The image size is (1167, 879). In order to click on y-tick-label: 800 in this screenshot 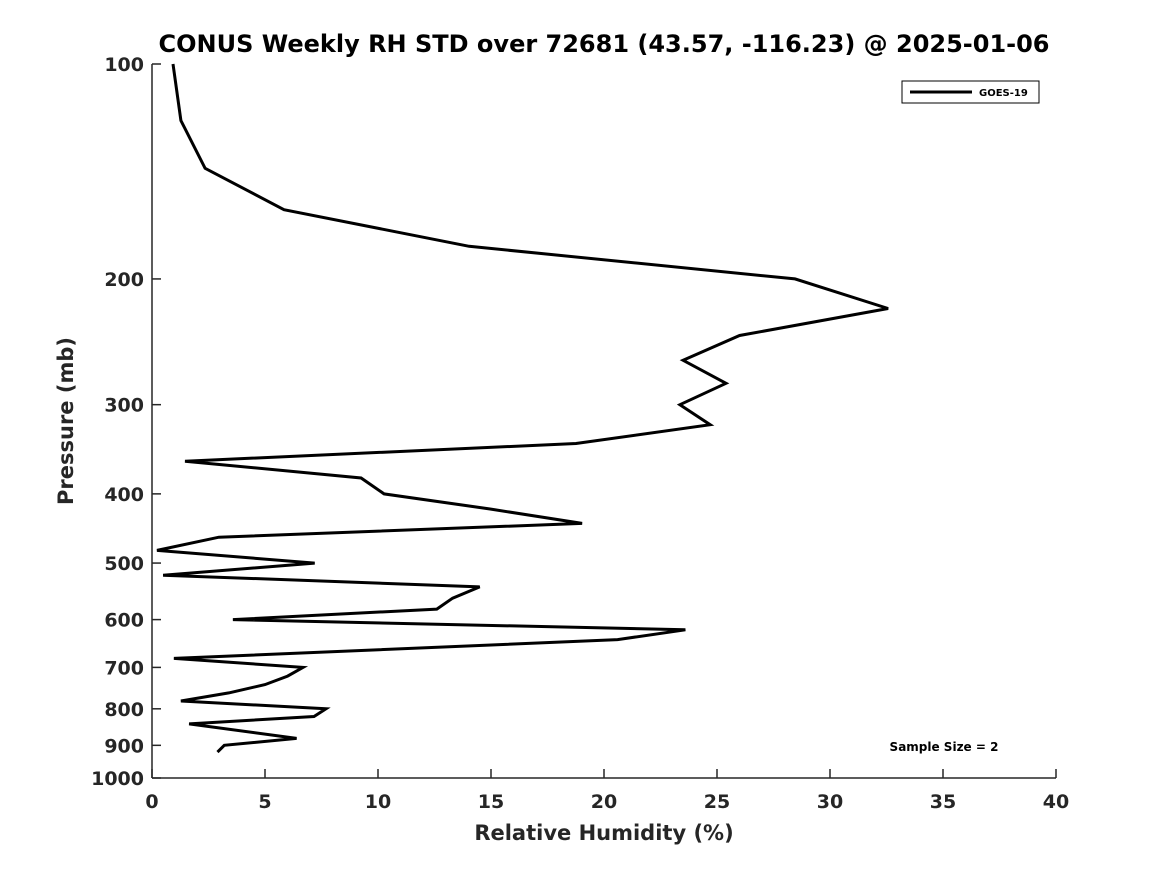, I will do `click(124, 710)`.